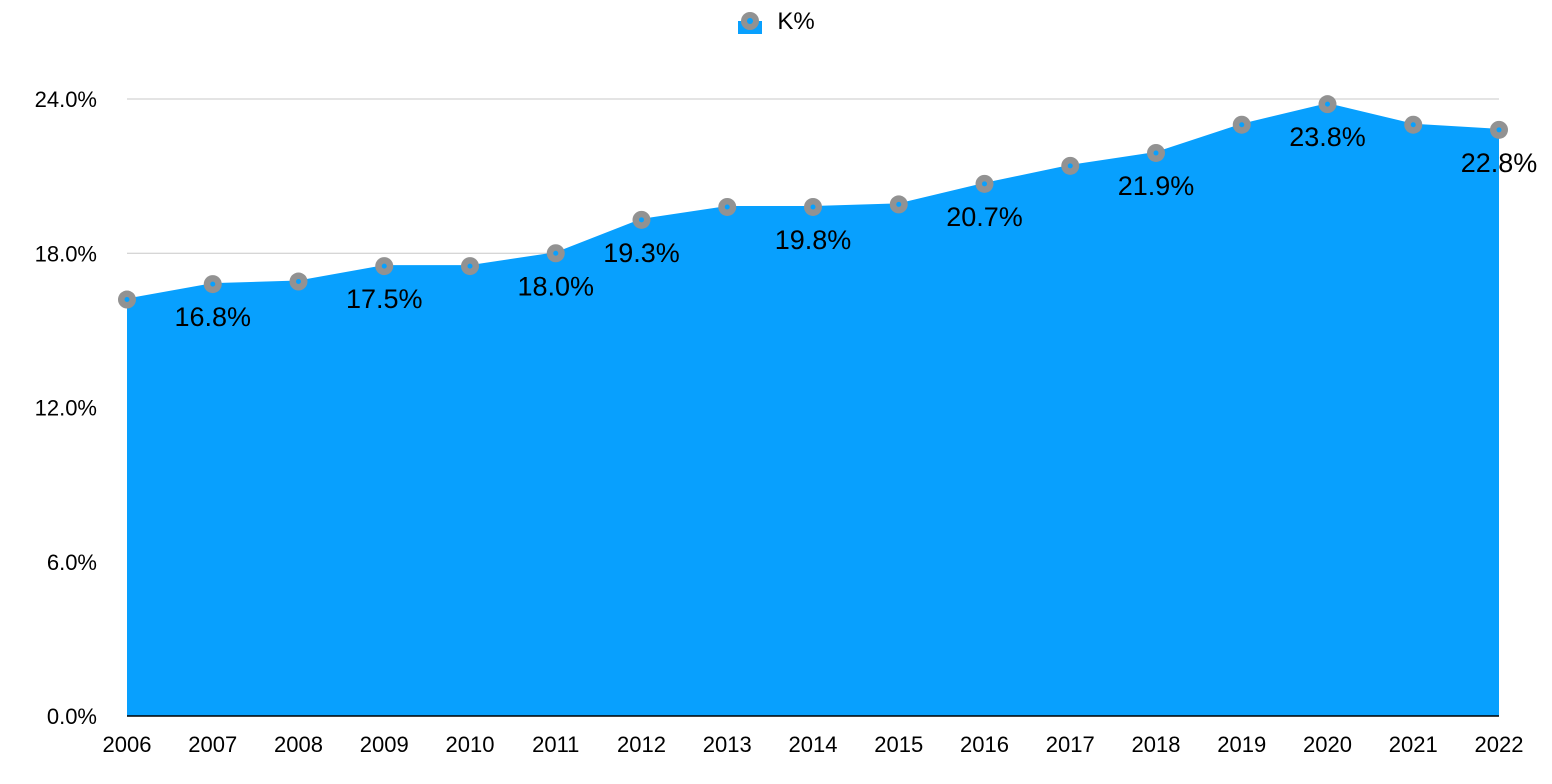 This screenshot has width=1552, height=784. I want to click on x-tick-label: 2009, so click(384, 744).